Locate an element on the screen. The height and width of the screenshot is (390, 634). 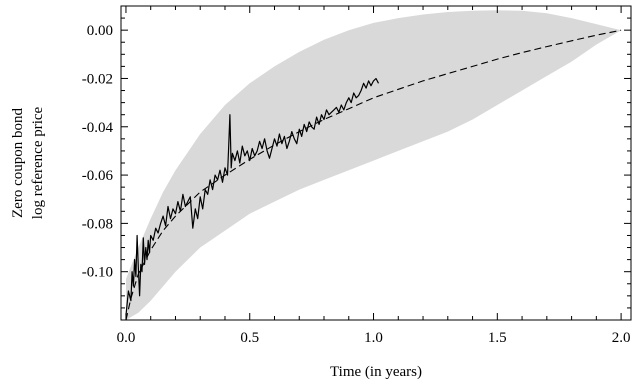
x-tick-label: 0.0 is located at coordinates (126, 338).